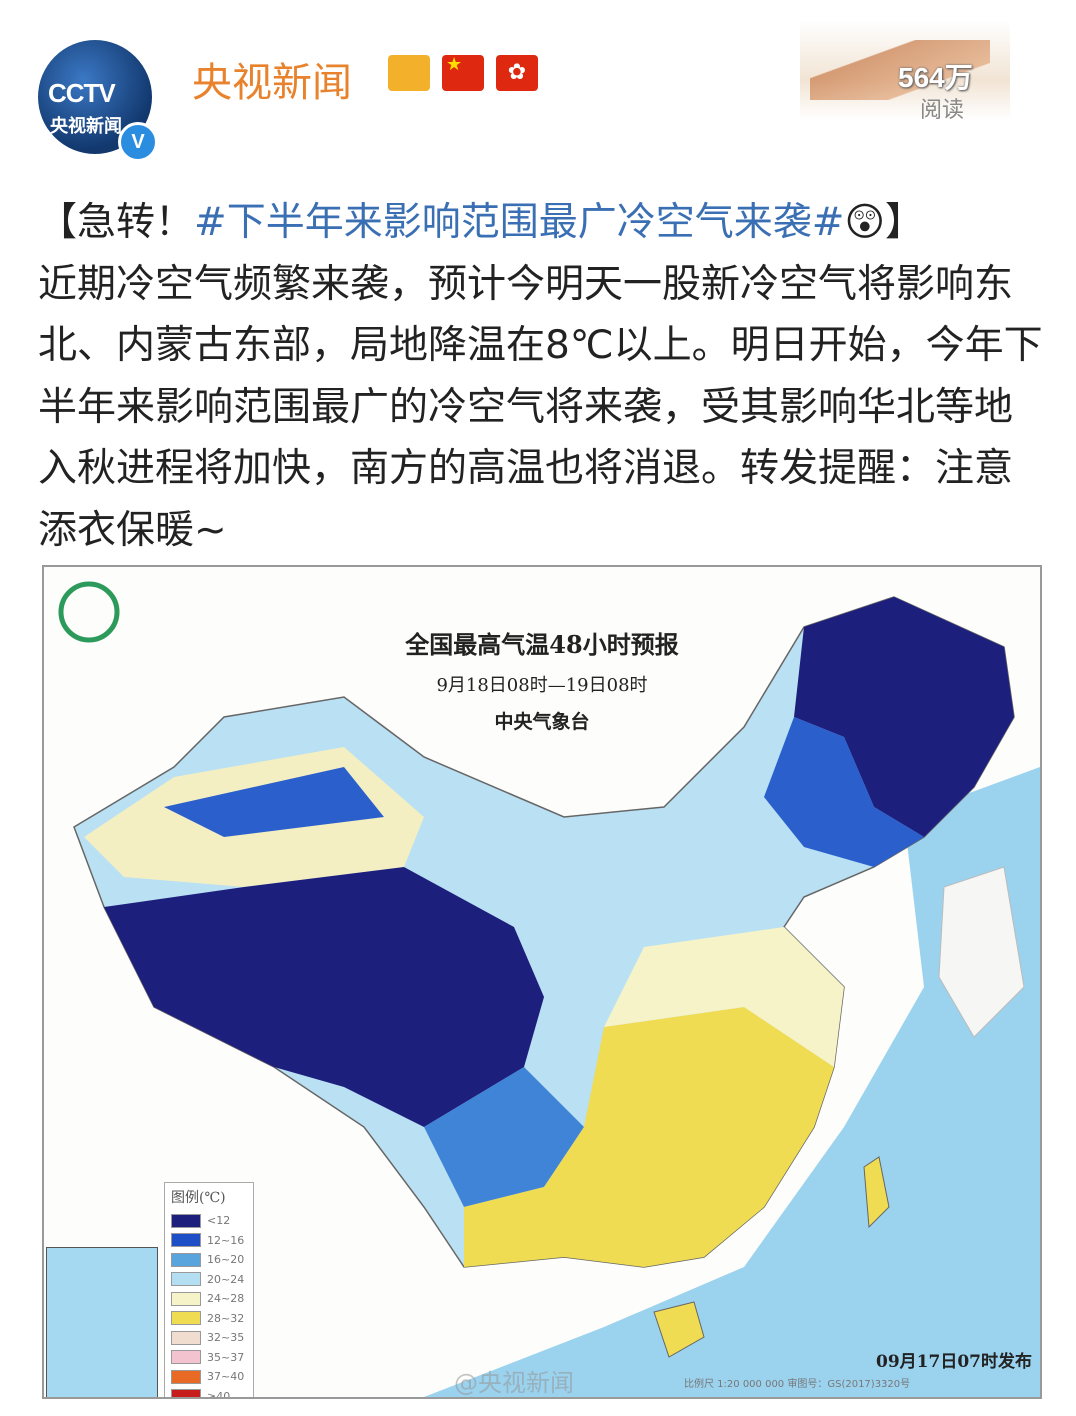 Image resolution: width=1076 pixels, height=1416 pixels. I want to click on legend-label: 24~28, so click(226, 1299).